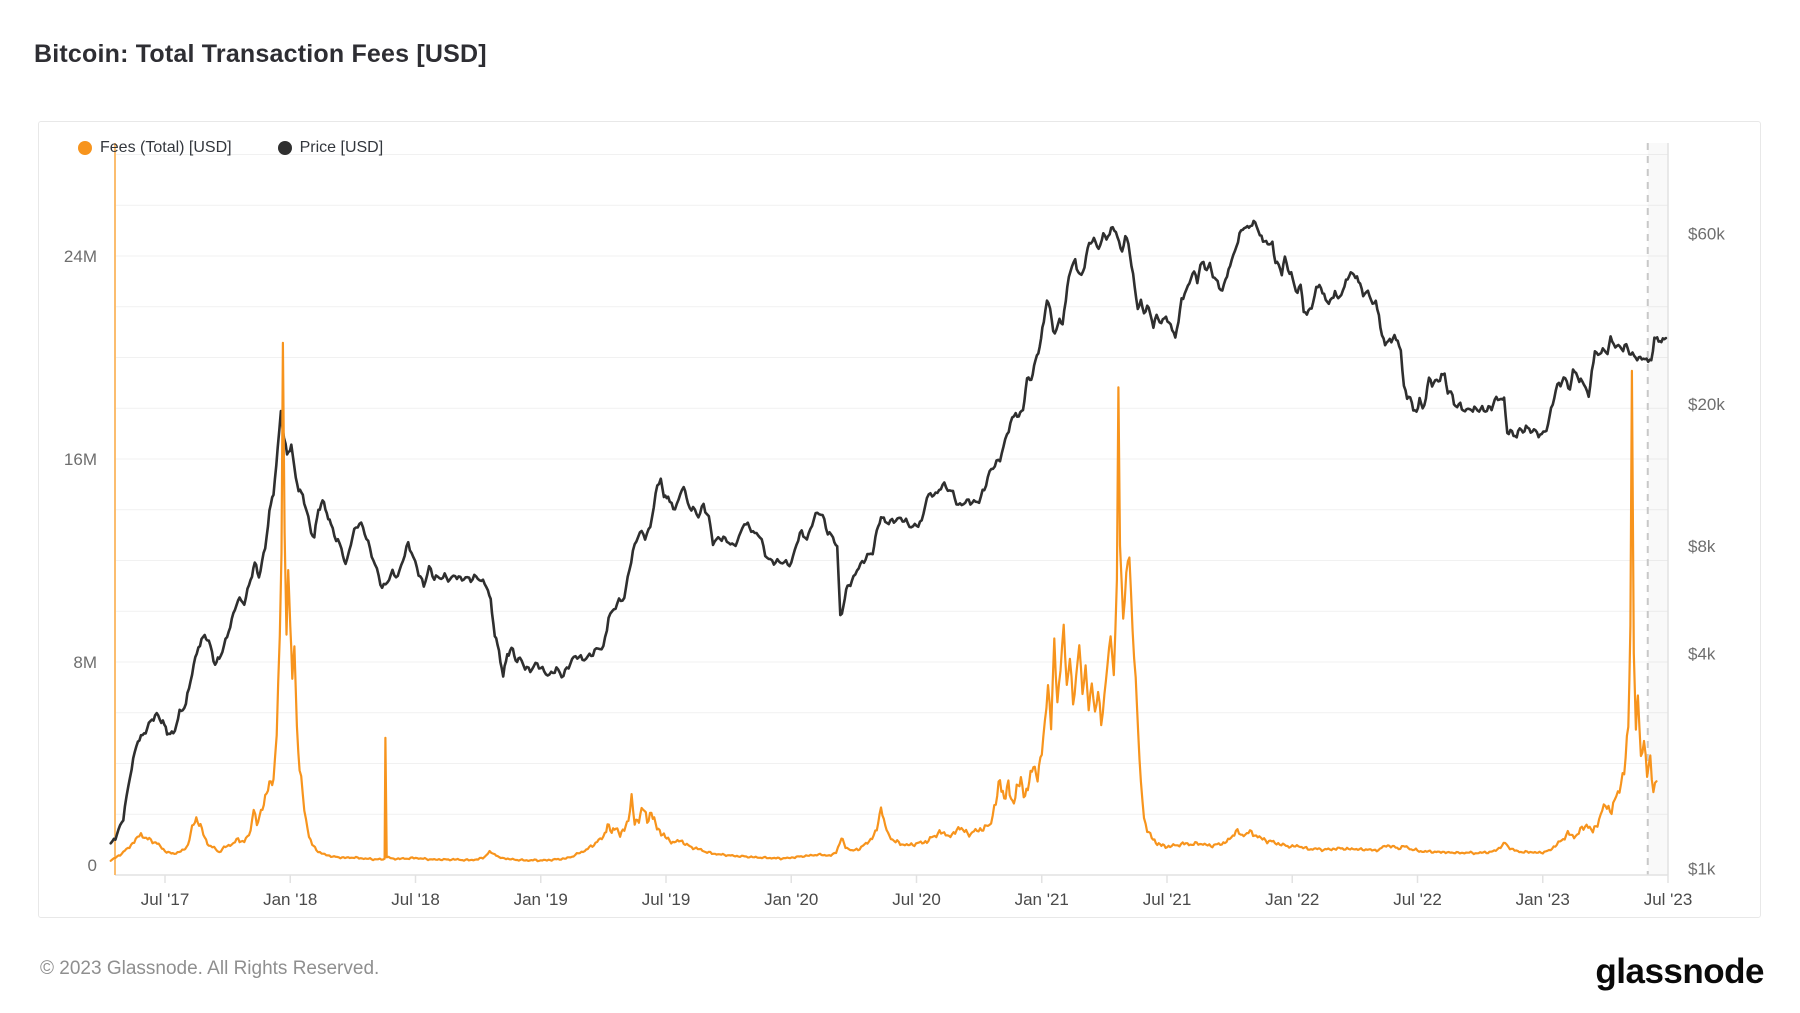 The width and height of the screenshot is (1800, 1013). What do you see at coordinates (1679, 971) in the screenshot?
I see `glassnode-logo: glassnode` at bounding box center [1679, 971].